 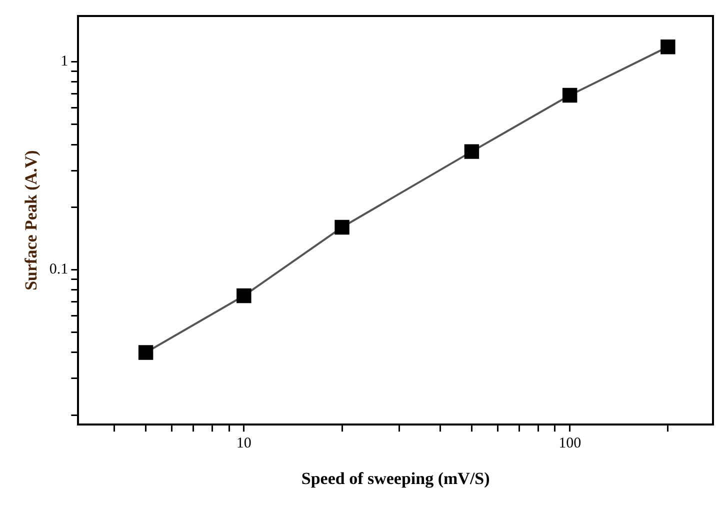 What do you see at coordinates (570, 444) in the screenshot?
I see `x-tick-label: 100` at bounding box center [570, 444].